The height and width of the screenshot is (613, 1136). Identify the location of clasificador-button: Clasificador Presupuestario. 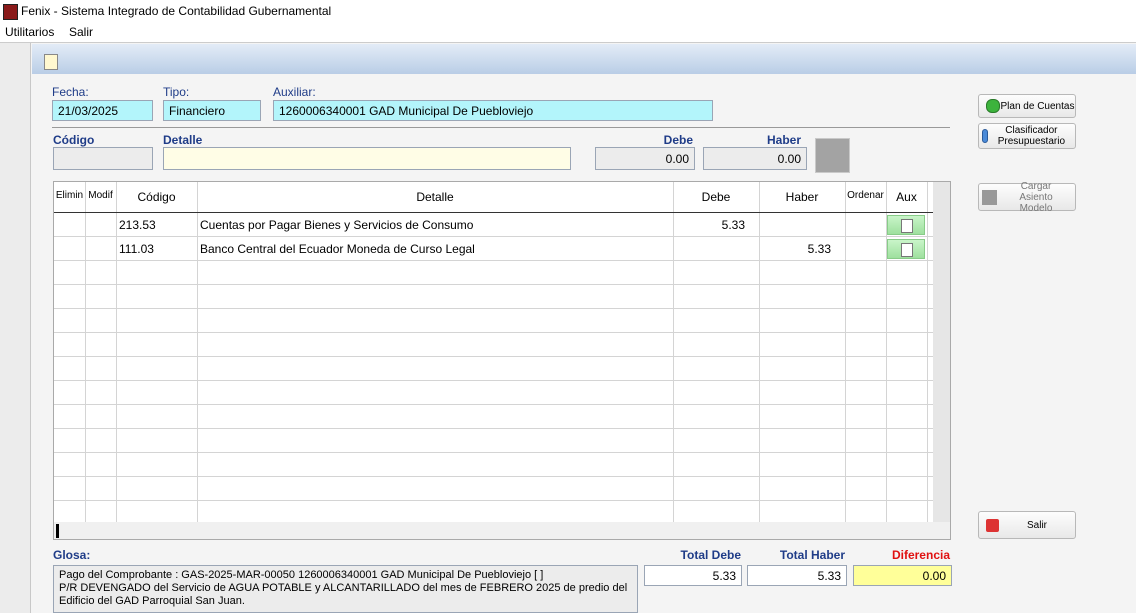
(1027, 136).